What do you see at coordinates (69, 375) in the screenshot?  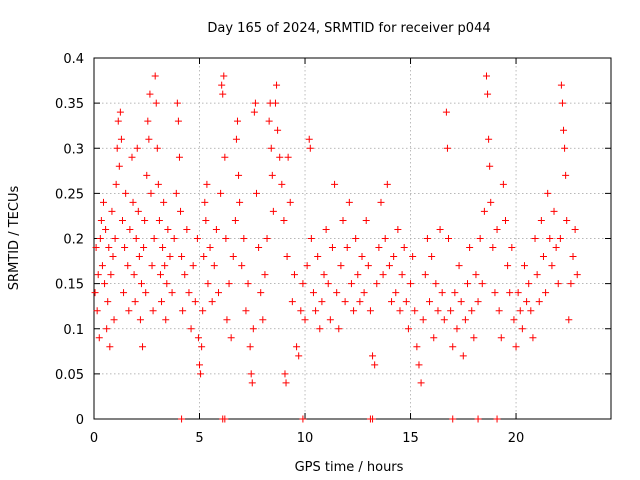 I see `y-tick-label: 0.05` at bounding box center [69, 375].